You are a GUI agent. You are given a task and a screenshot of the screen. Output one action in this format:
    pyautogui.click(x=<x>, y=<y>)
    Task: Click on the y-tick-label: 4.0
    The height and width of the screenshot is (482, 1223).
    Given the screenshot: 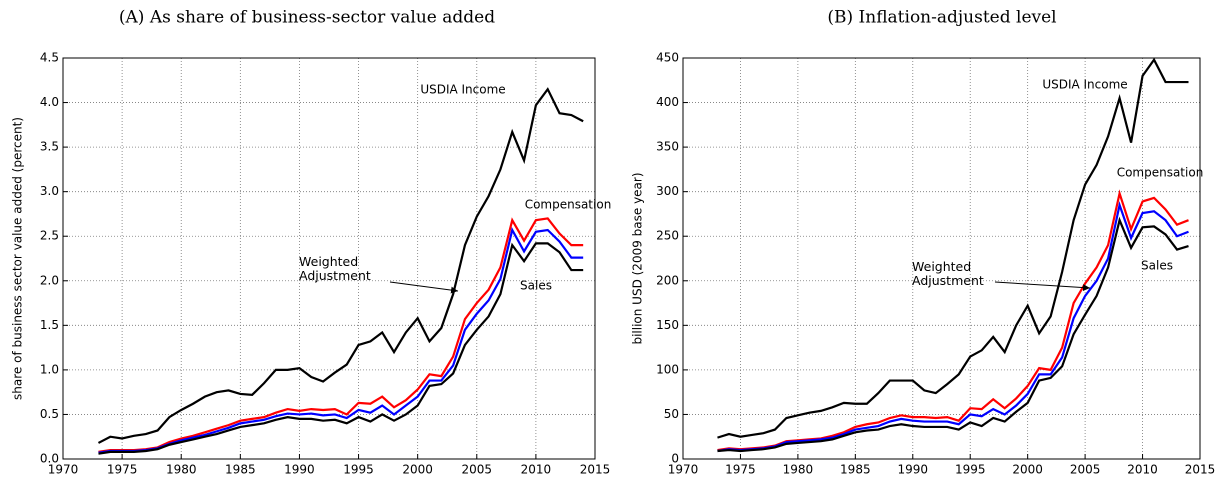 What is the action you would take?
    pyautogui.click(x=49, y=102)
    